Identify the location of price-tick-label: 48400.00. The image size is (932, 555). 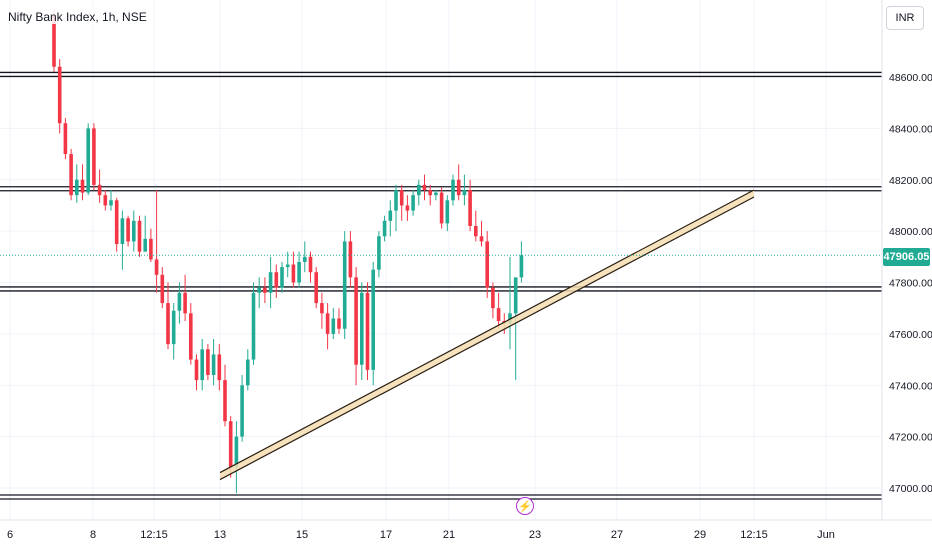
(910, 129).